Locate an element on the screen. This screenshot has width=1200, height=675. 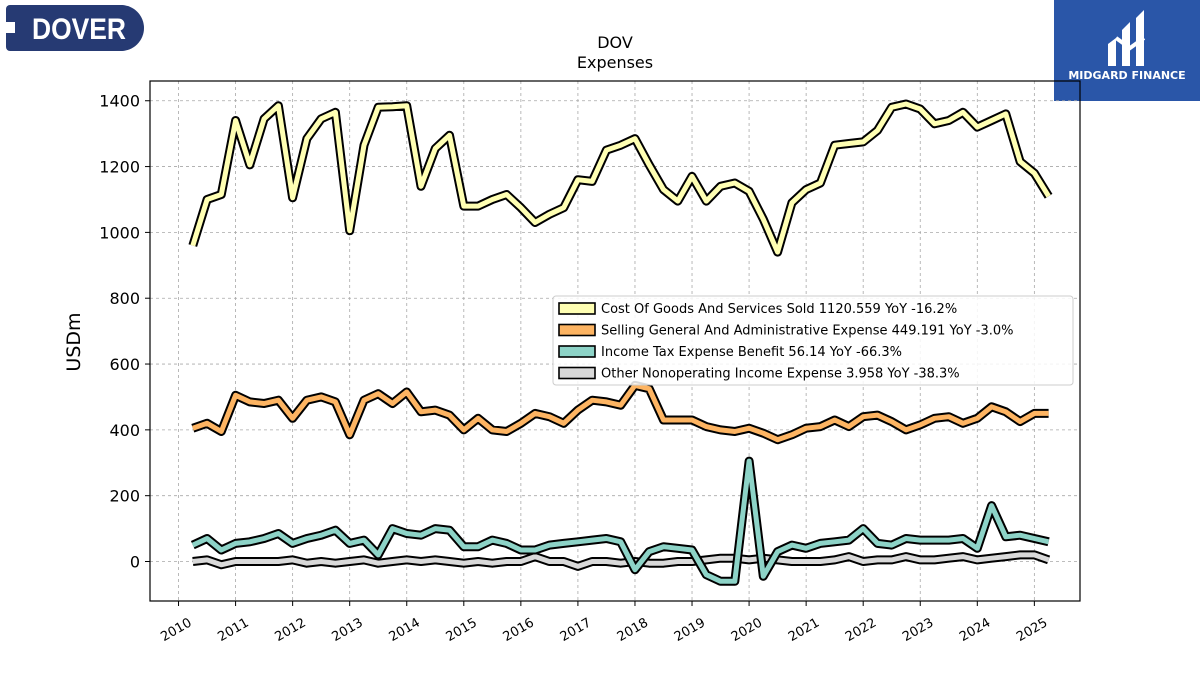
x-tick-label: 2011 is located at coordinates (233, 630).